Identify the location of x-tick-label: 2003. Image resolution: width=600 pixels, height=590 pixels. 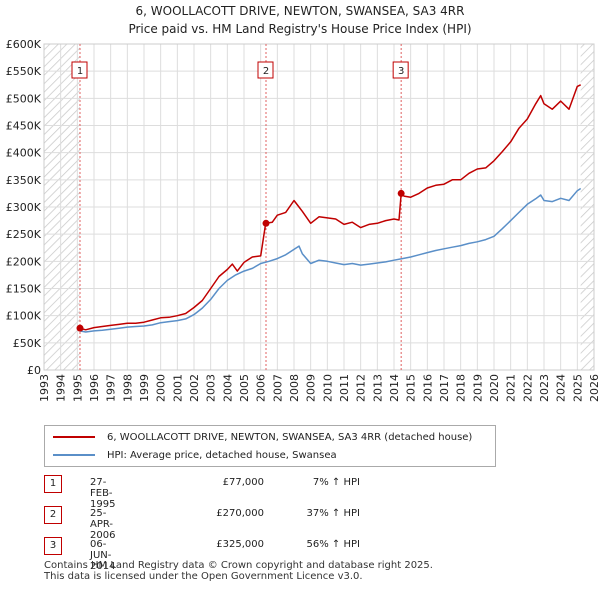
(211, 388).